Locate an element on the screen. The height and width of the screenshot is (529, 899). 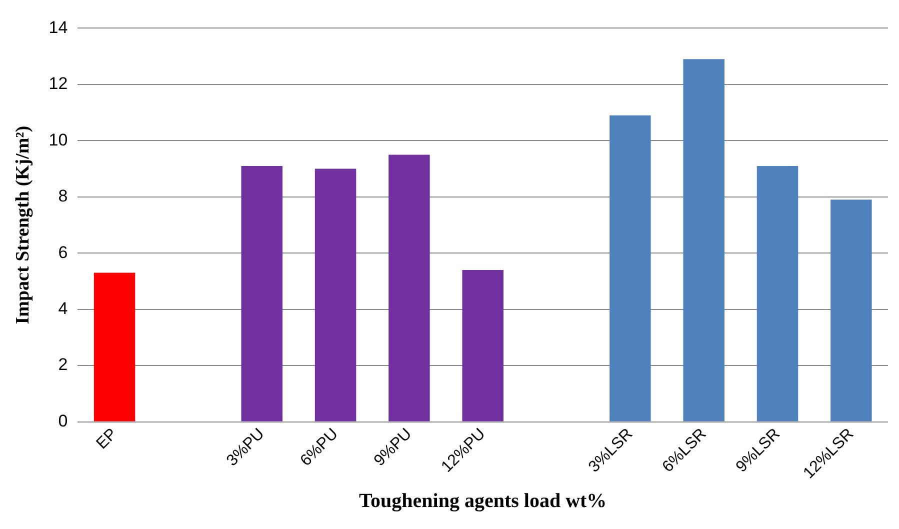
y-tick-label: 12 is located at coordinates (58, 84).